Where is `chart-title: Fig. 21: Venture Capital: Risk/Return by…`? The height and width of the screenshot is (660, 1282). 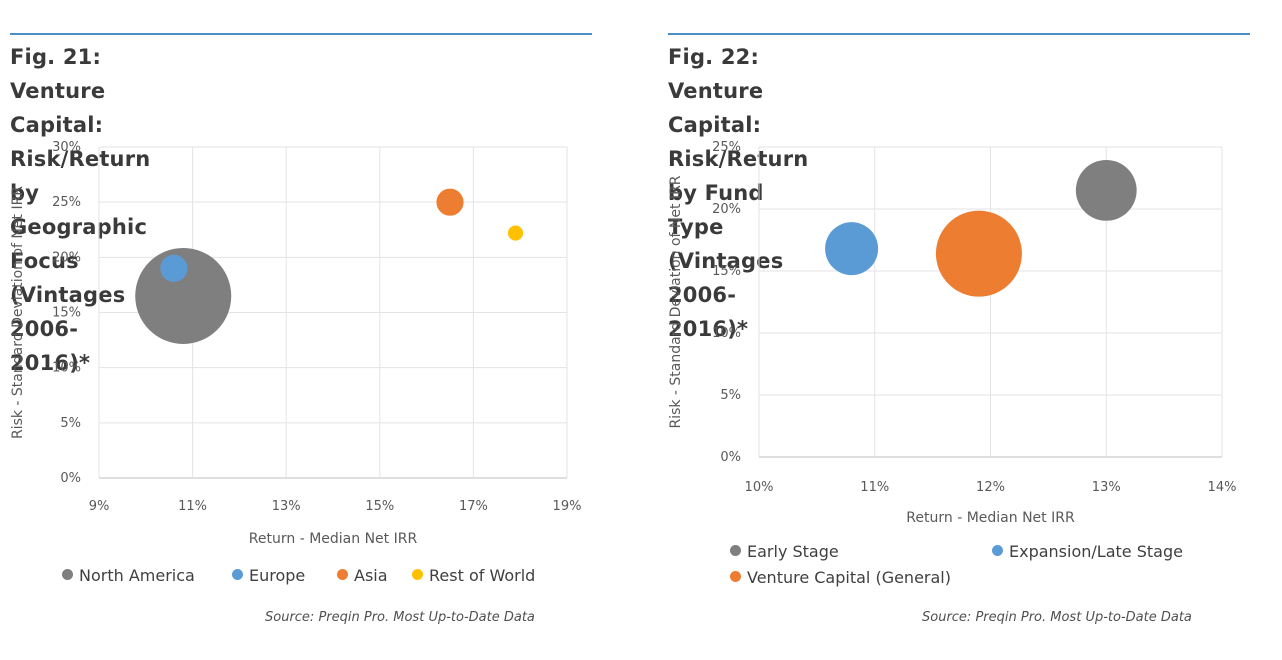 chart-title: Fig. 21: Venture Capital: Risk/Return by… is located at coordinates (80, 210).